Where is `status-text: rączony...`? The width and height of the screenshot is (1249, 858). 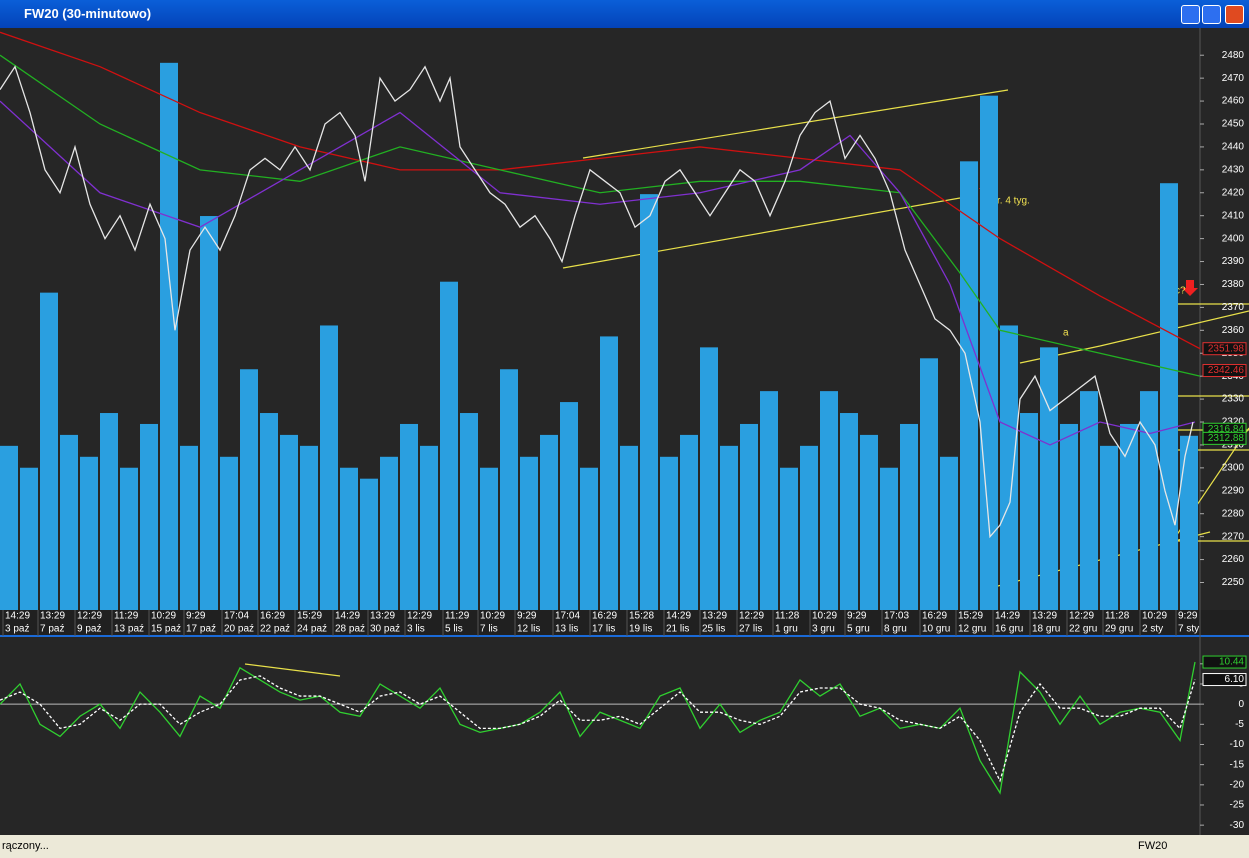
status-text: rączony... is located at coordinates (25, 846).